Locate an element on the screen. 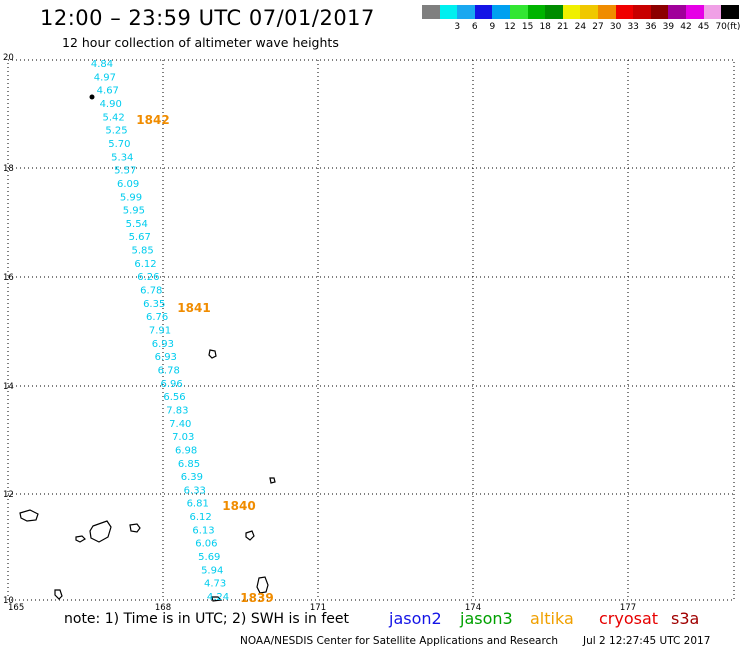 Image resolution: width=740 pixels, height=650 pixels. wave-height-label: 5.94 is located at coordinates (212, 570).